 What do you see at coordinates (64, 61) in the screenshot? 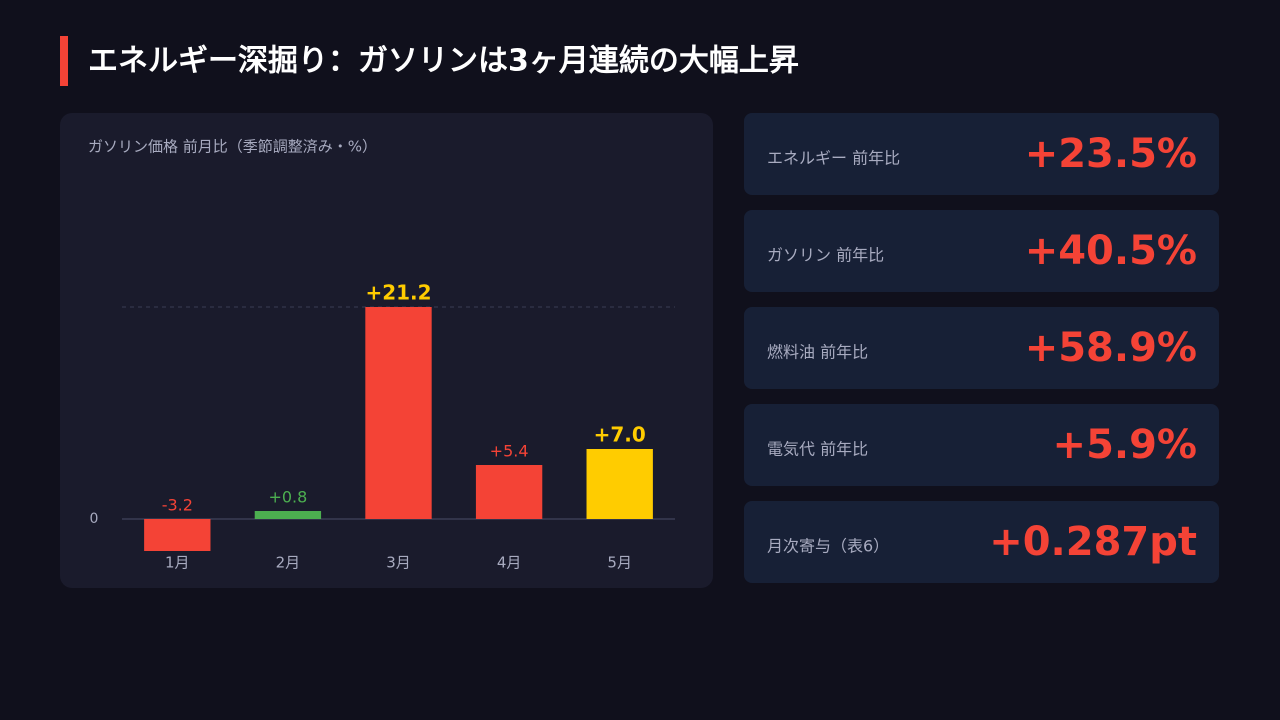
I see `title-accent` at bounding box center [64, 61].